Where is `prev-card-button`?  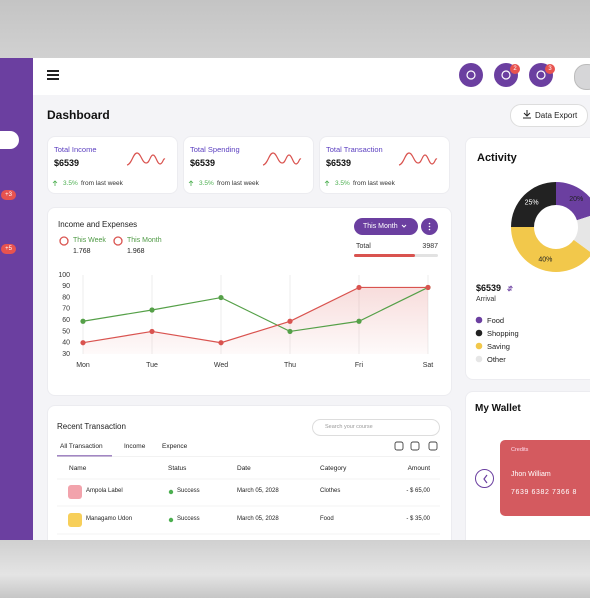 prev-card-button is located at coordinates (484, 478).